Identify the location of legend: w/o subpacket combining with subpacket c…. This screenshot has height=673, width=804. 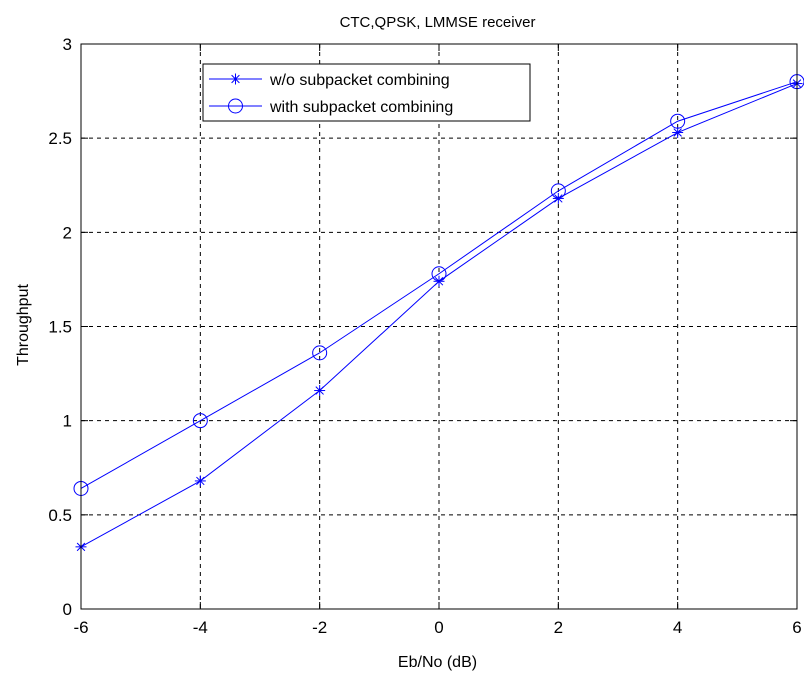
(366, 92).